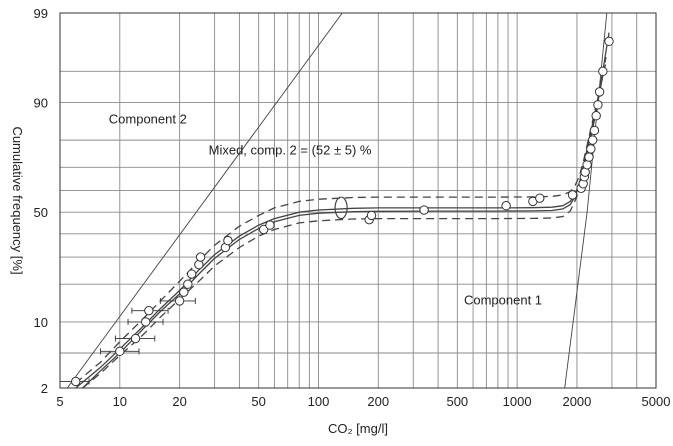  What do you see at coordinates (517, 401) in the screenshot?
I see `x-tick-label: 1000` at bounding box center [517, 401].